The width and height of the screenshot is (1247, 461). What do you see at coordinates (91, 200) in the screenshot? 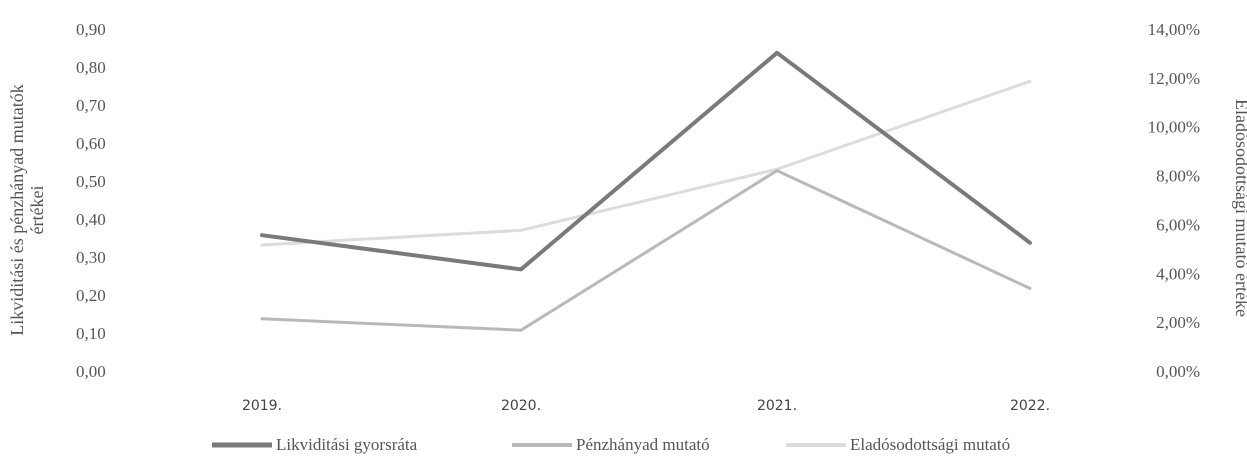
I see `left-axis-ticks: 0,00 0,10 0,20 0,30 0,40 0,50 0,60 0,70 0,80 0,90` at bounding box center [91, 200].